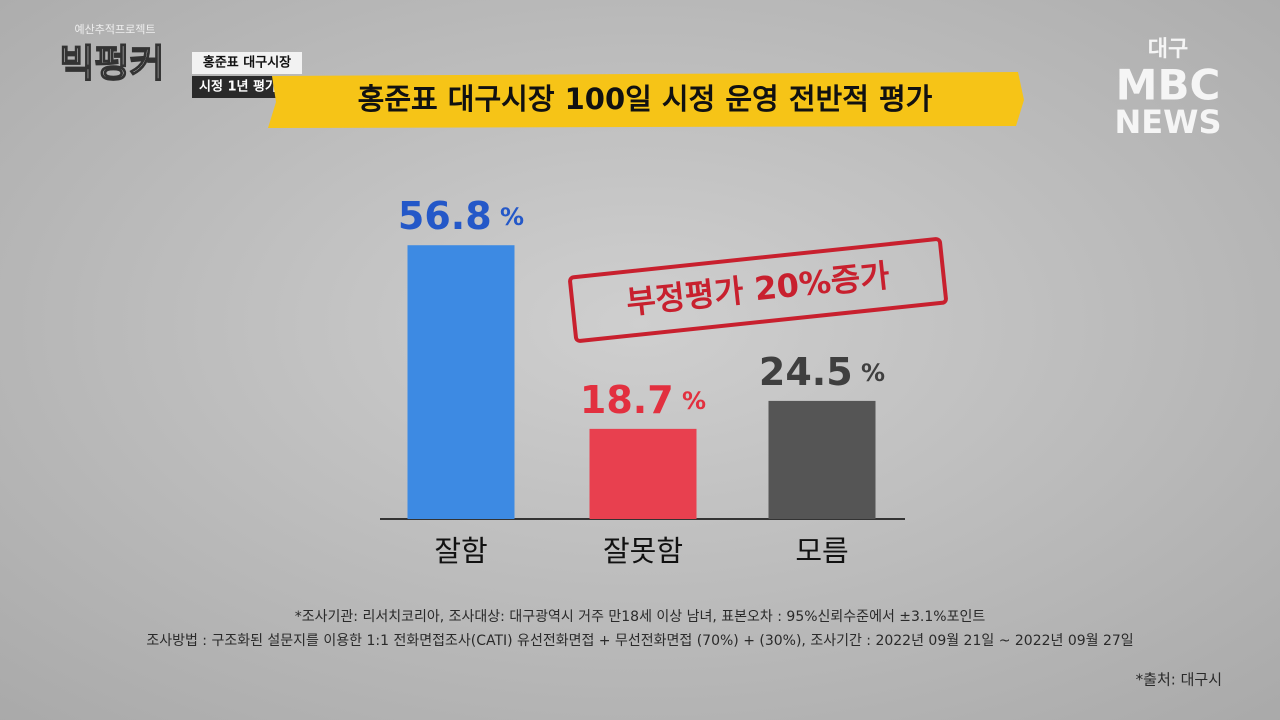 This screenshot has height=720, width=1280. Describe the element at coordinates (115, 29) in the screenshot. I see `project-name: 예산추적프로젝트` at that location.